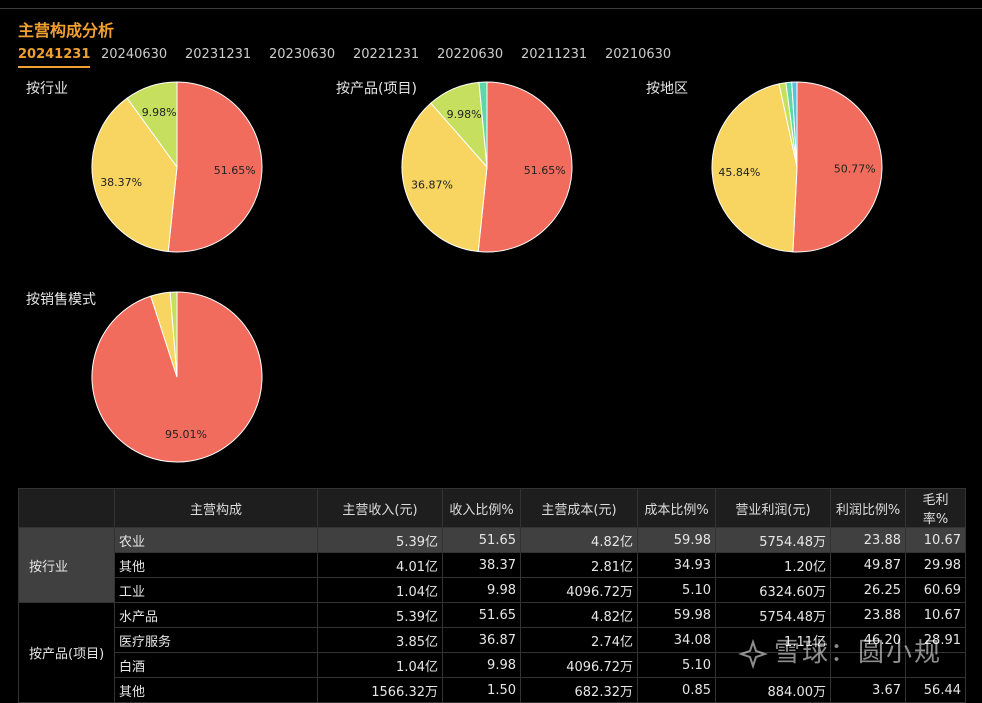 The height and width of the screenshot is (703, 982). I want to click on table-cell: 56.44, so click(935, 690).